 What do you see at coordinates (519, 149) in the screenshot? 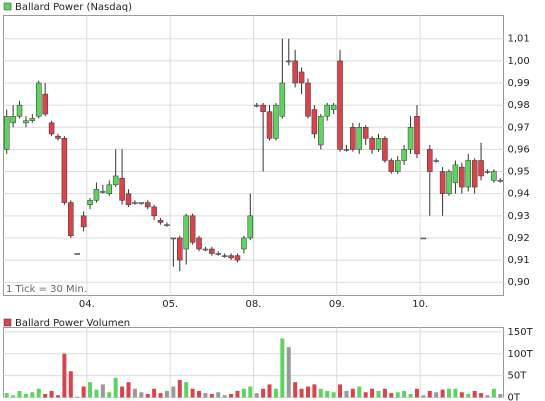
I see `y-tick-label: 0,96` at bounding box center [519, 149].